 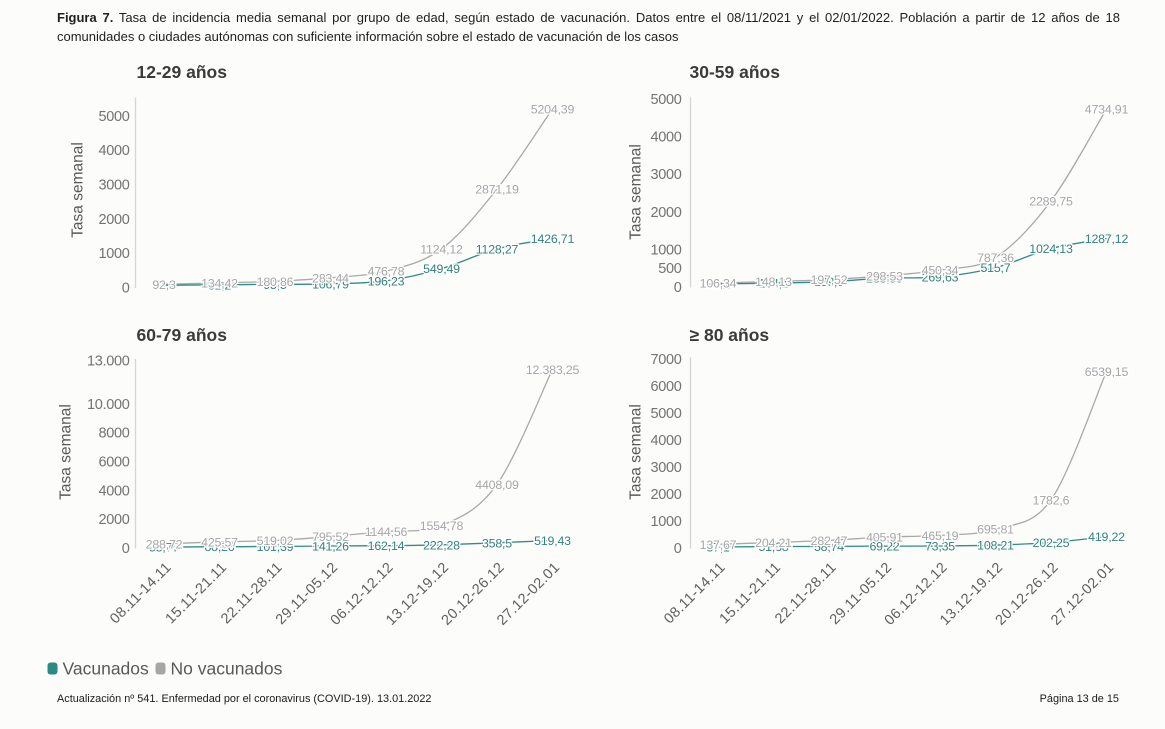 I want to click on svg-text: 88,26, so click(x=219, y=547).